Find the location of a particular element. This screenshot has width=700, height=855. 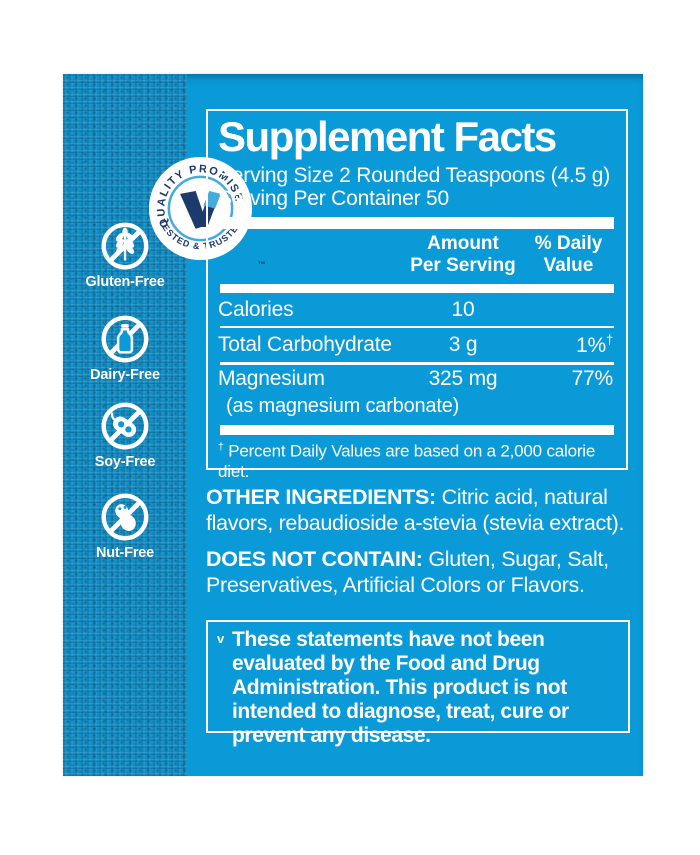

nut-free-seal: Nut-Free is located at coordinates (125, 526).